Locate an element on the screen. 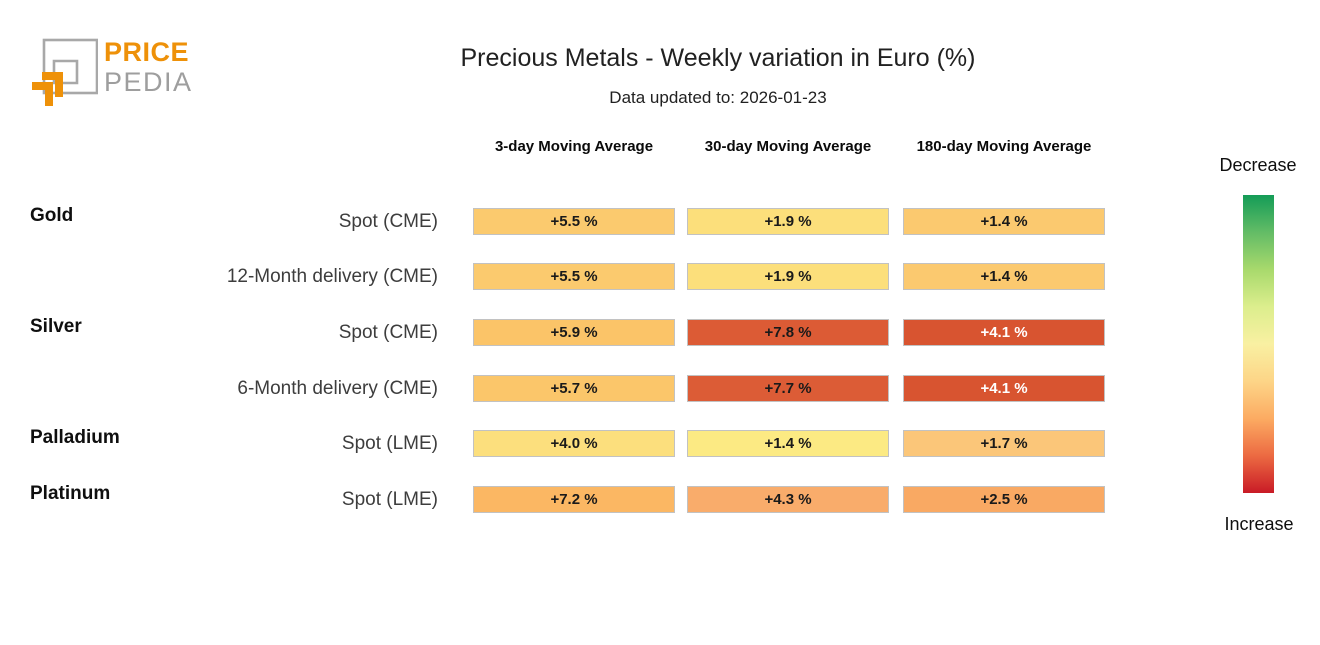 The image size is (1320, 645). pricepedia-logo: PRICE PEDIA is located at coordinates (157, 73).